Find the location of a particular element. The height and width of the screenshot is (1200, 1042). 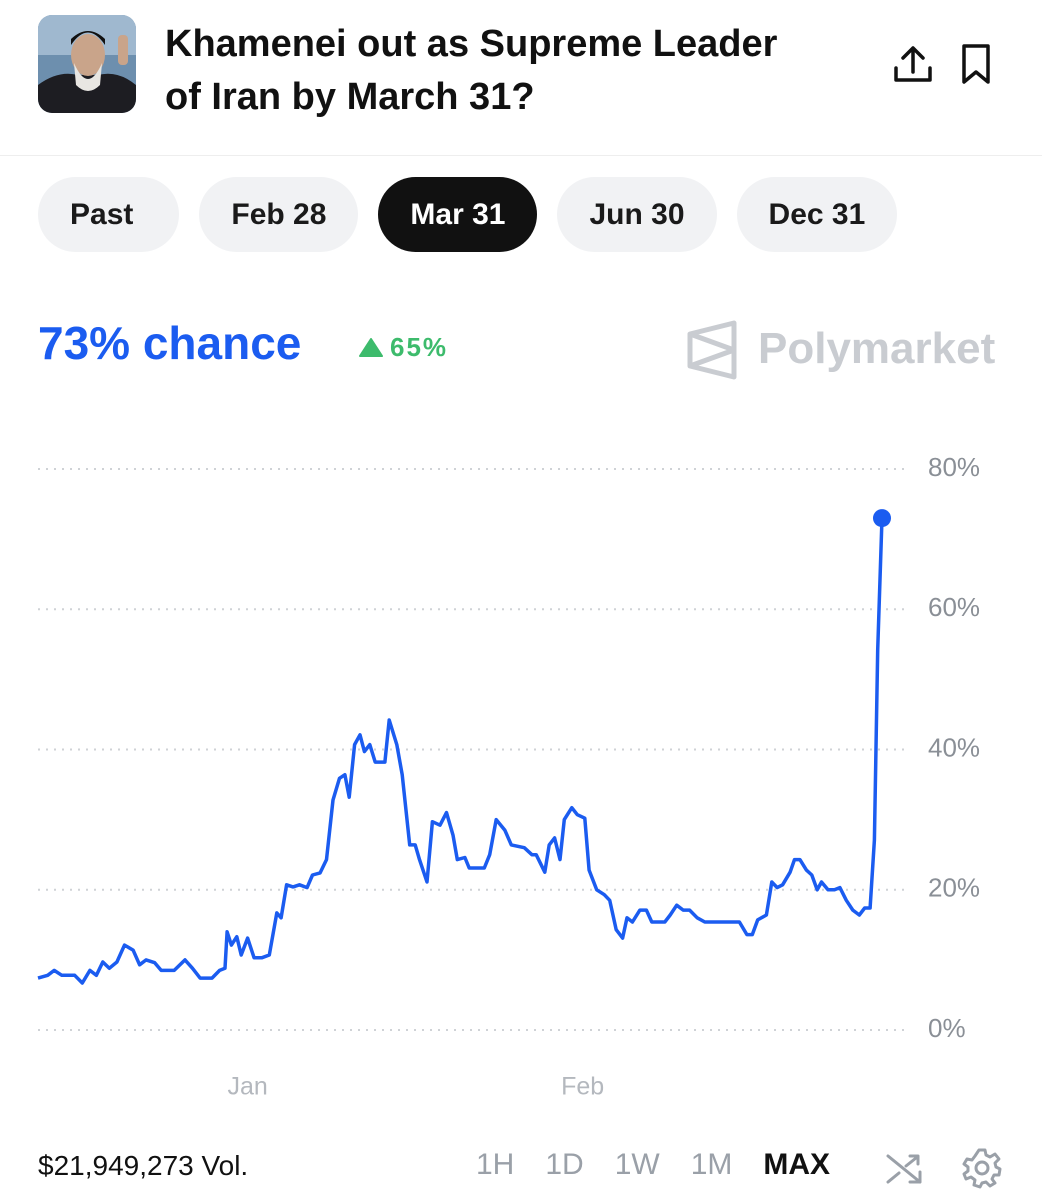

volume: $21,949,273 Vol. is located at coordinates (143, 1165).